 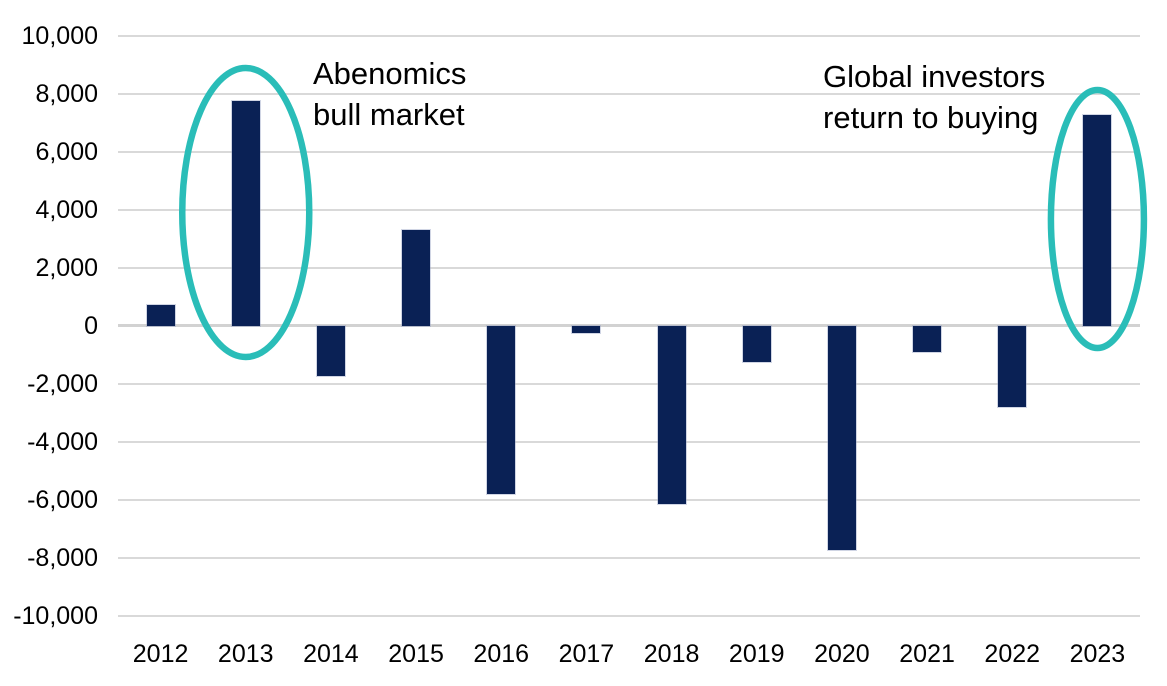 I want to click on y-tick-label-6000: 6,000, so click(x=66, y=151).